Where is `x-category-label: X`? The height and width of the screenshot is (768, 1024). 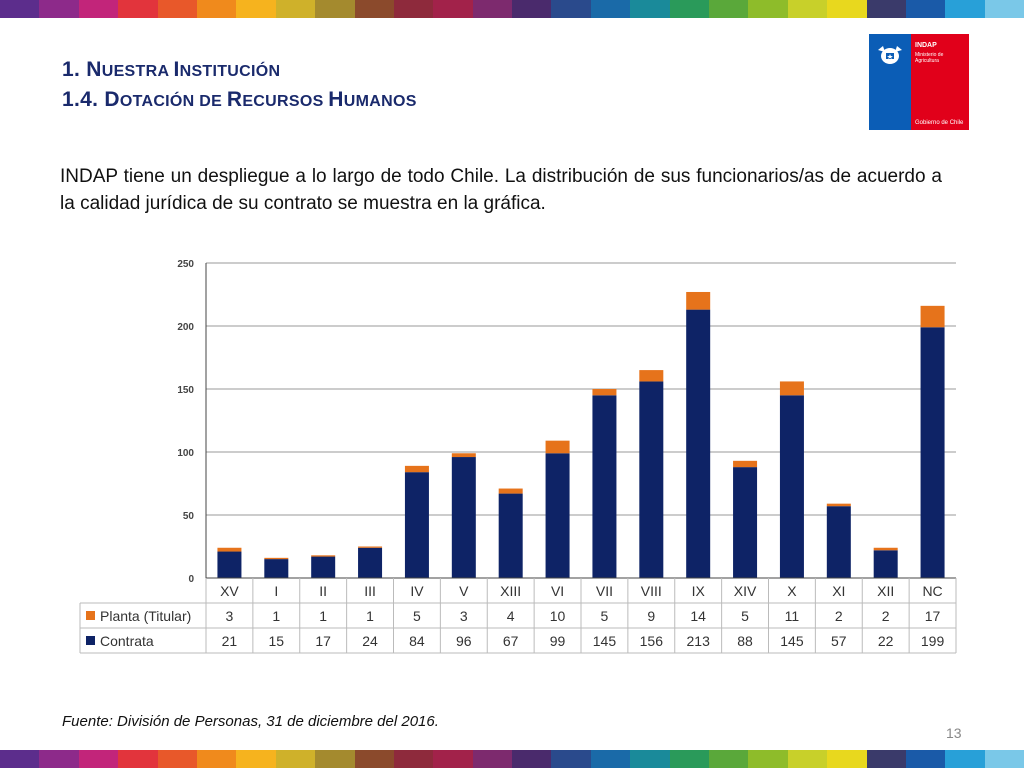 x-category-label: X is located at coordinates (792, 591).